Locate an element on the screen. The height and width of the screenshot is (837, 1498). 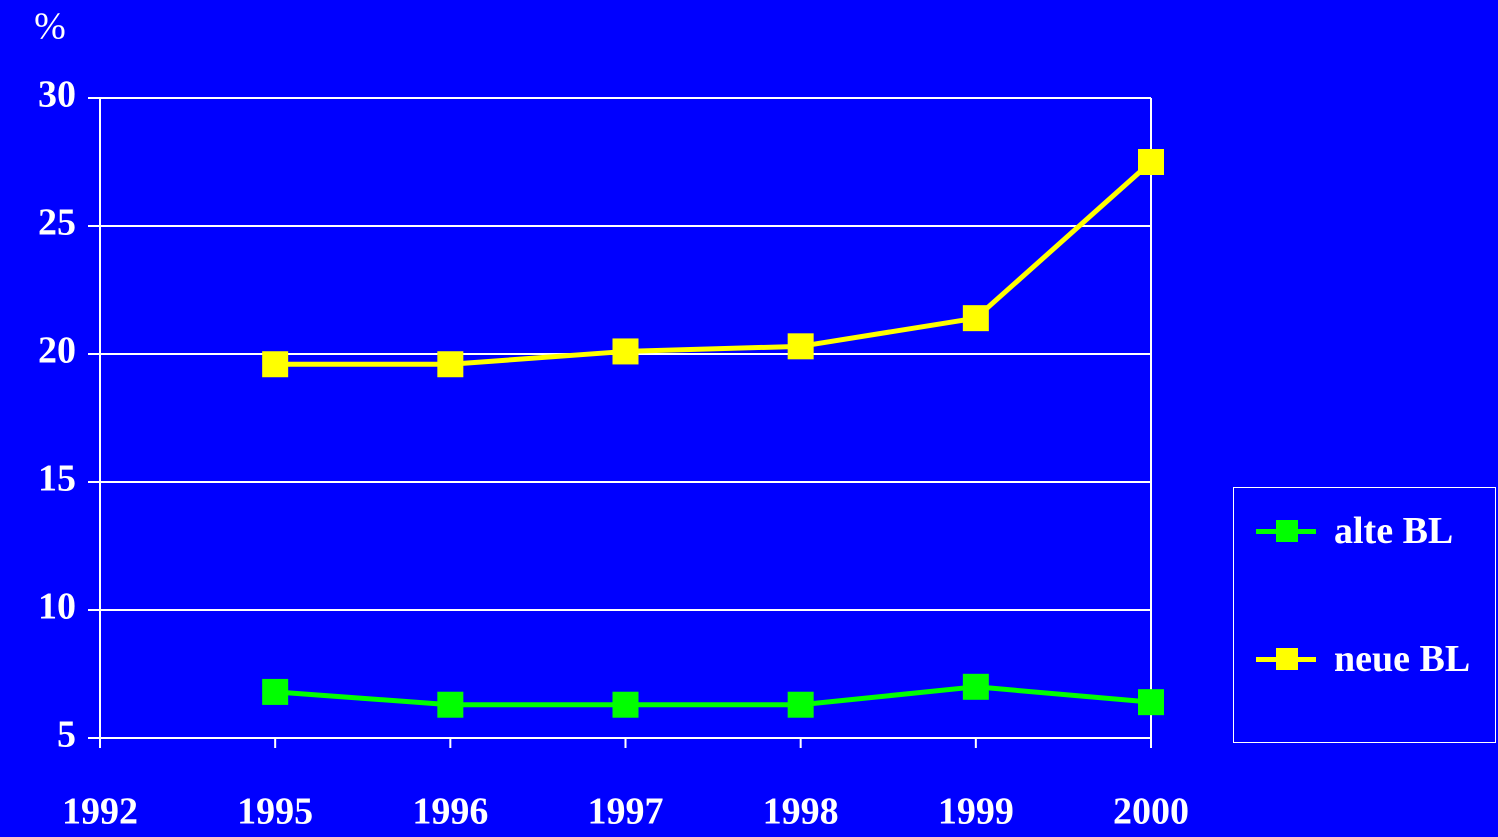
legend-label: neue BL is located at coordinates (1402, 659).